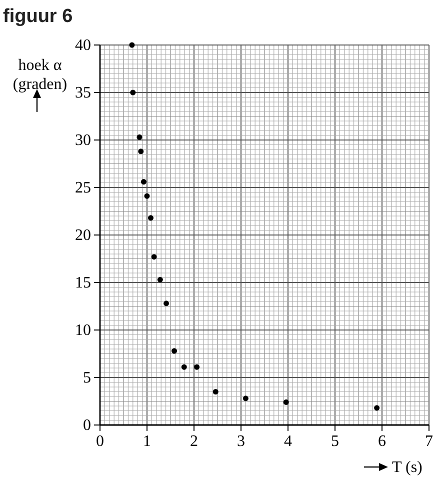 Image resolution: width=441 pixels, height=481 pixels. Describe the element at coordinates (38, 16) in the screenshot. I see `chart-title: figuur 6` at that location.